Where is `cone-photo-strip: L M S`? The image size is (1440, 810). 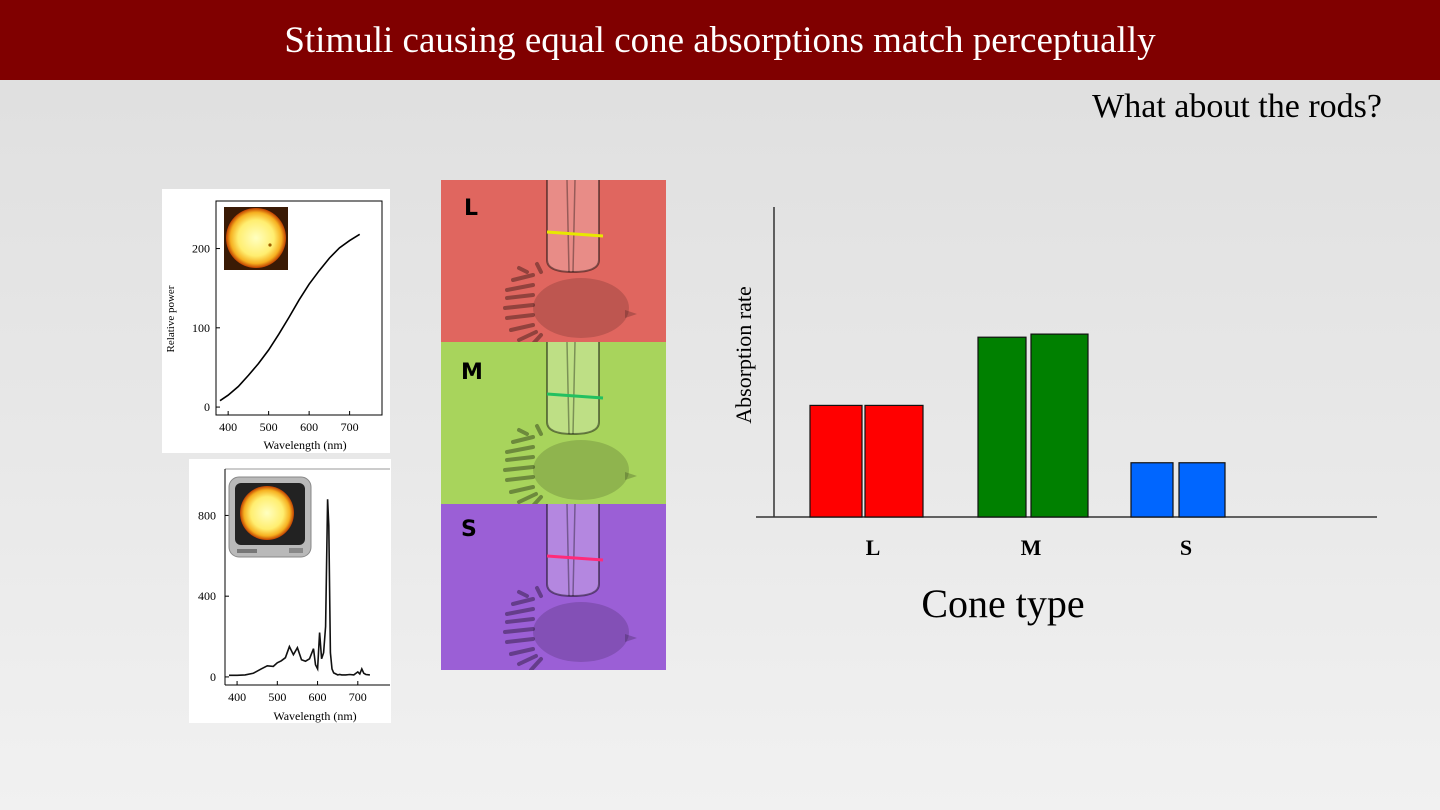
cone-photo-strip: L M S is located at coordinates (553, 425).